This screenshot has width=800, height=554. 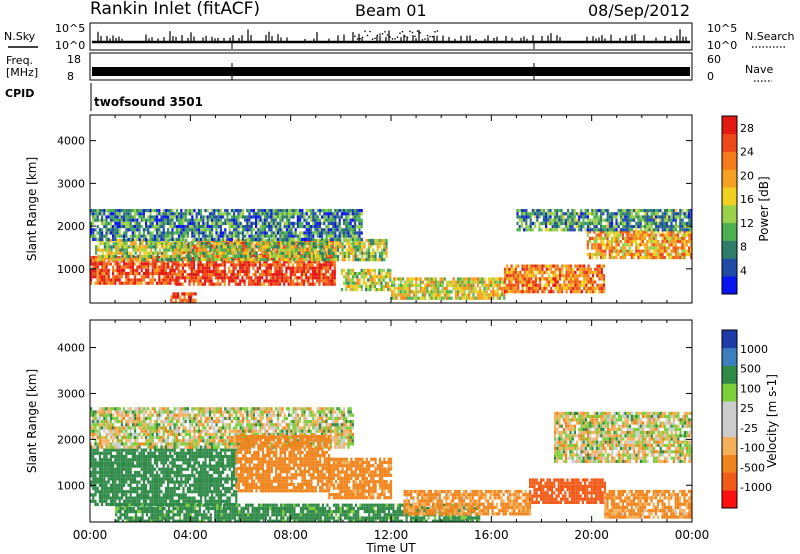 What do you see at coordinates (74, 59) in the screenshot?
I see `freq-tick-high: 18` at bounding box center [74, 59].